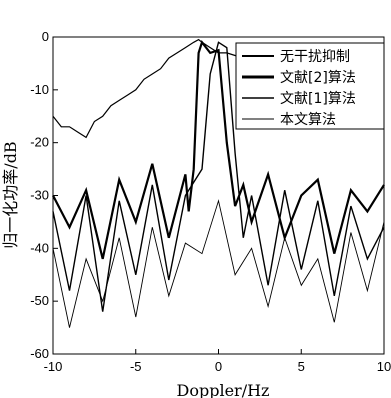 The width and height of the screenshot is (391, 398). What do you see at coordinates (318, 78) in the screenshot?
I see `legend-label-1: 文献[2]算法` at bounding box center [318, 78].